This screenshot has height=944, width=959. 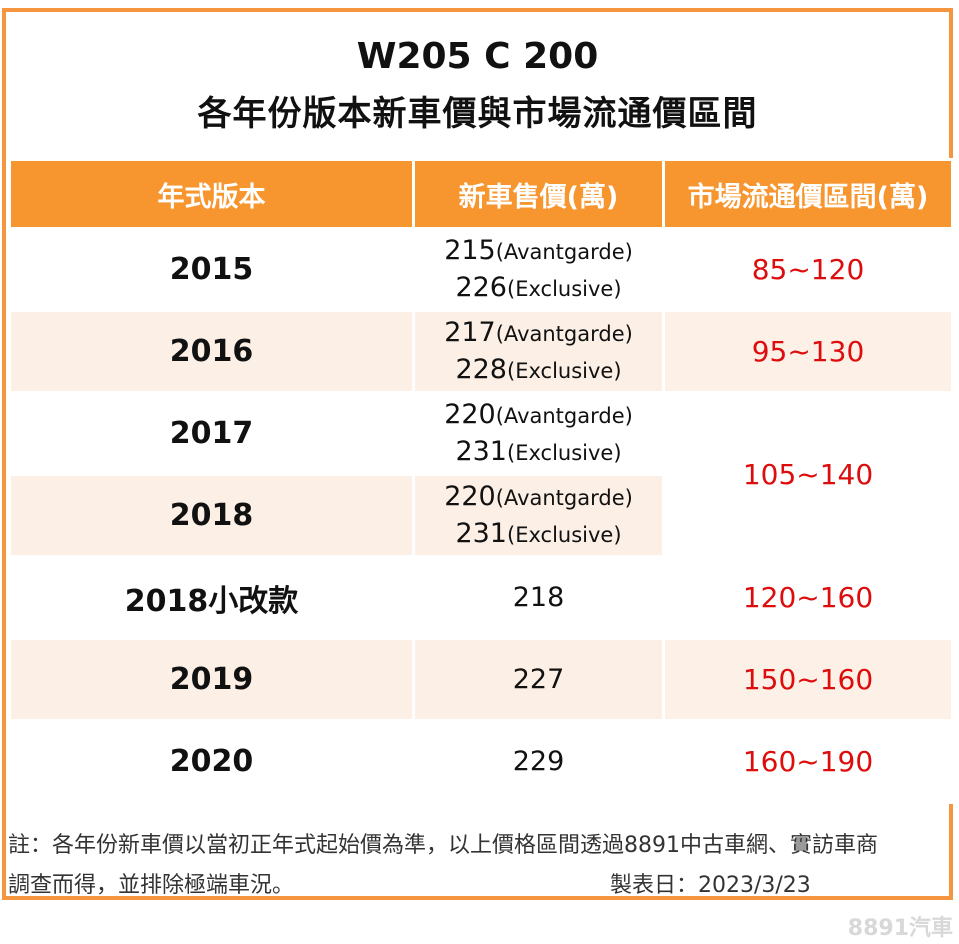 What do you see at coordinates (481, 287) in the screenshot?
I see `price-value: 226` at bounding box center [481, 287].